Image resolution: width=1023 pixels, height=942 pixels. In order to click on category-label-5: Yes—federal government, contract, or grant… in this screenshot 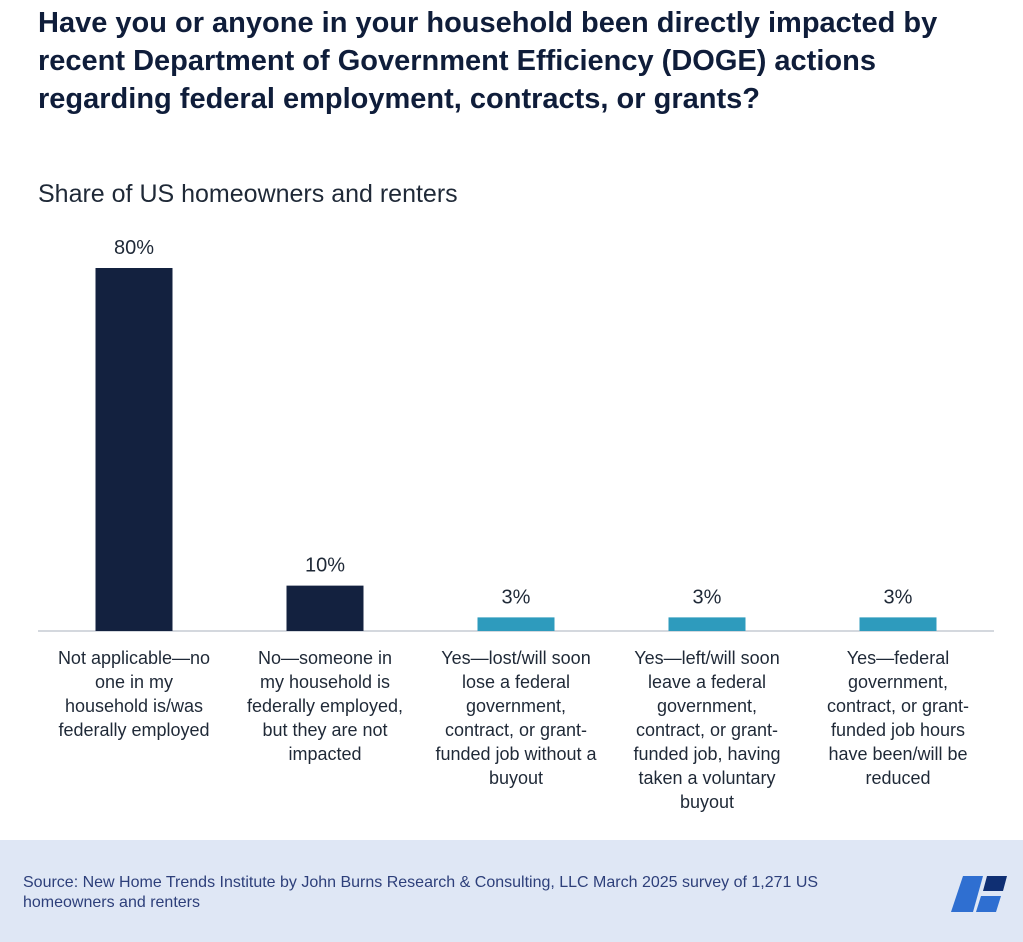, I will do `click(898, 718)`.